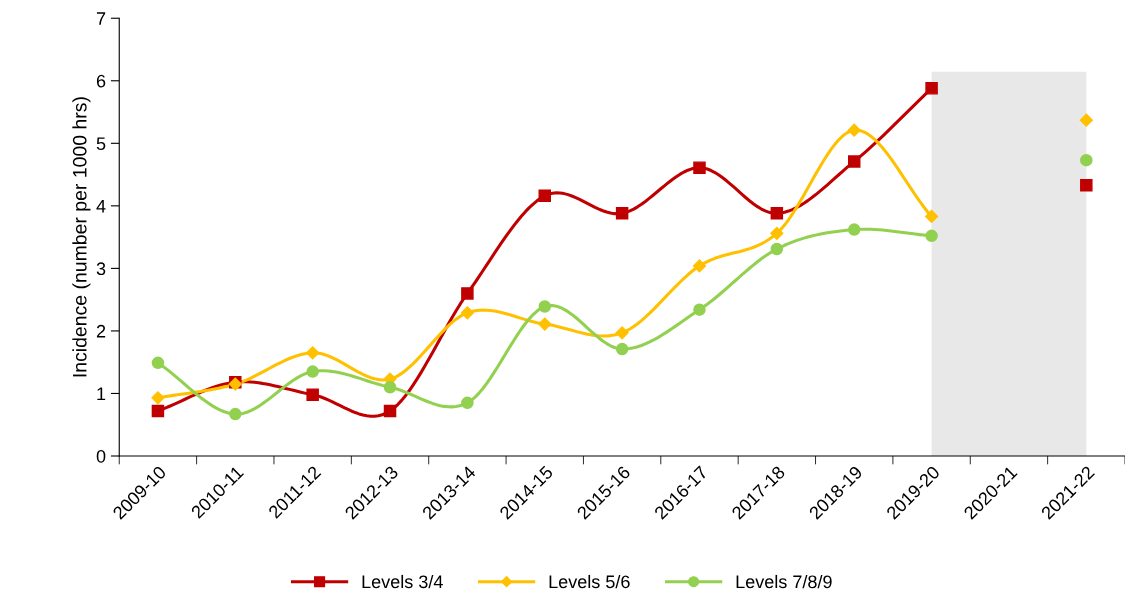 The width and height of the screenshot is (1125, 608). I want to click on y-tick-label: 5, so click(101, 144).